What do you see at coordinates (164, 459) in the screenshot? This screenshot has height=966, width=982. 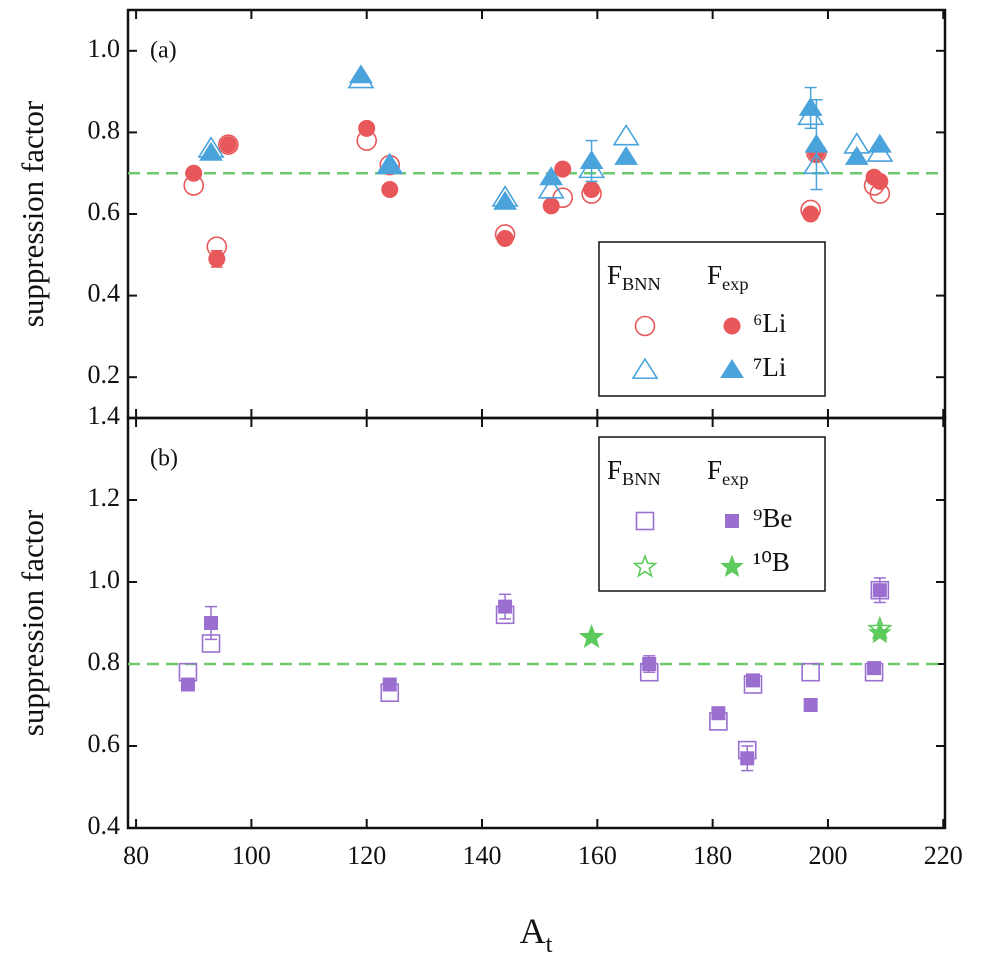 I see `panel-label: (b)` at bounding box center [164, 459].